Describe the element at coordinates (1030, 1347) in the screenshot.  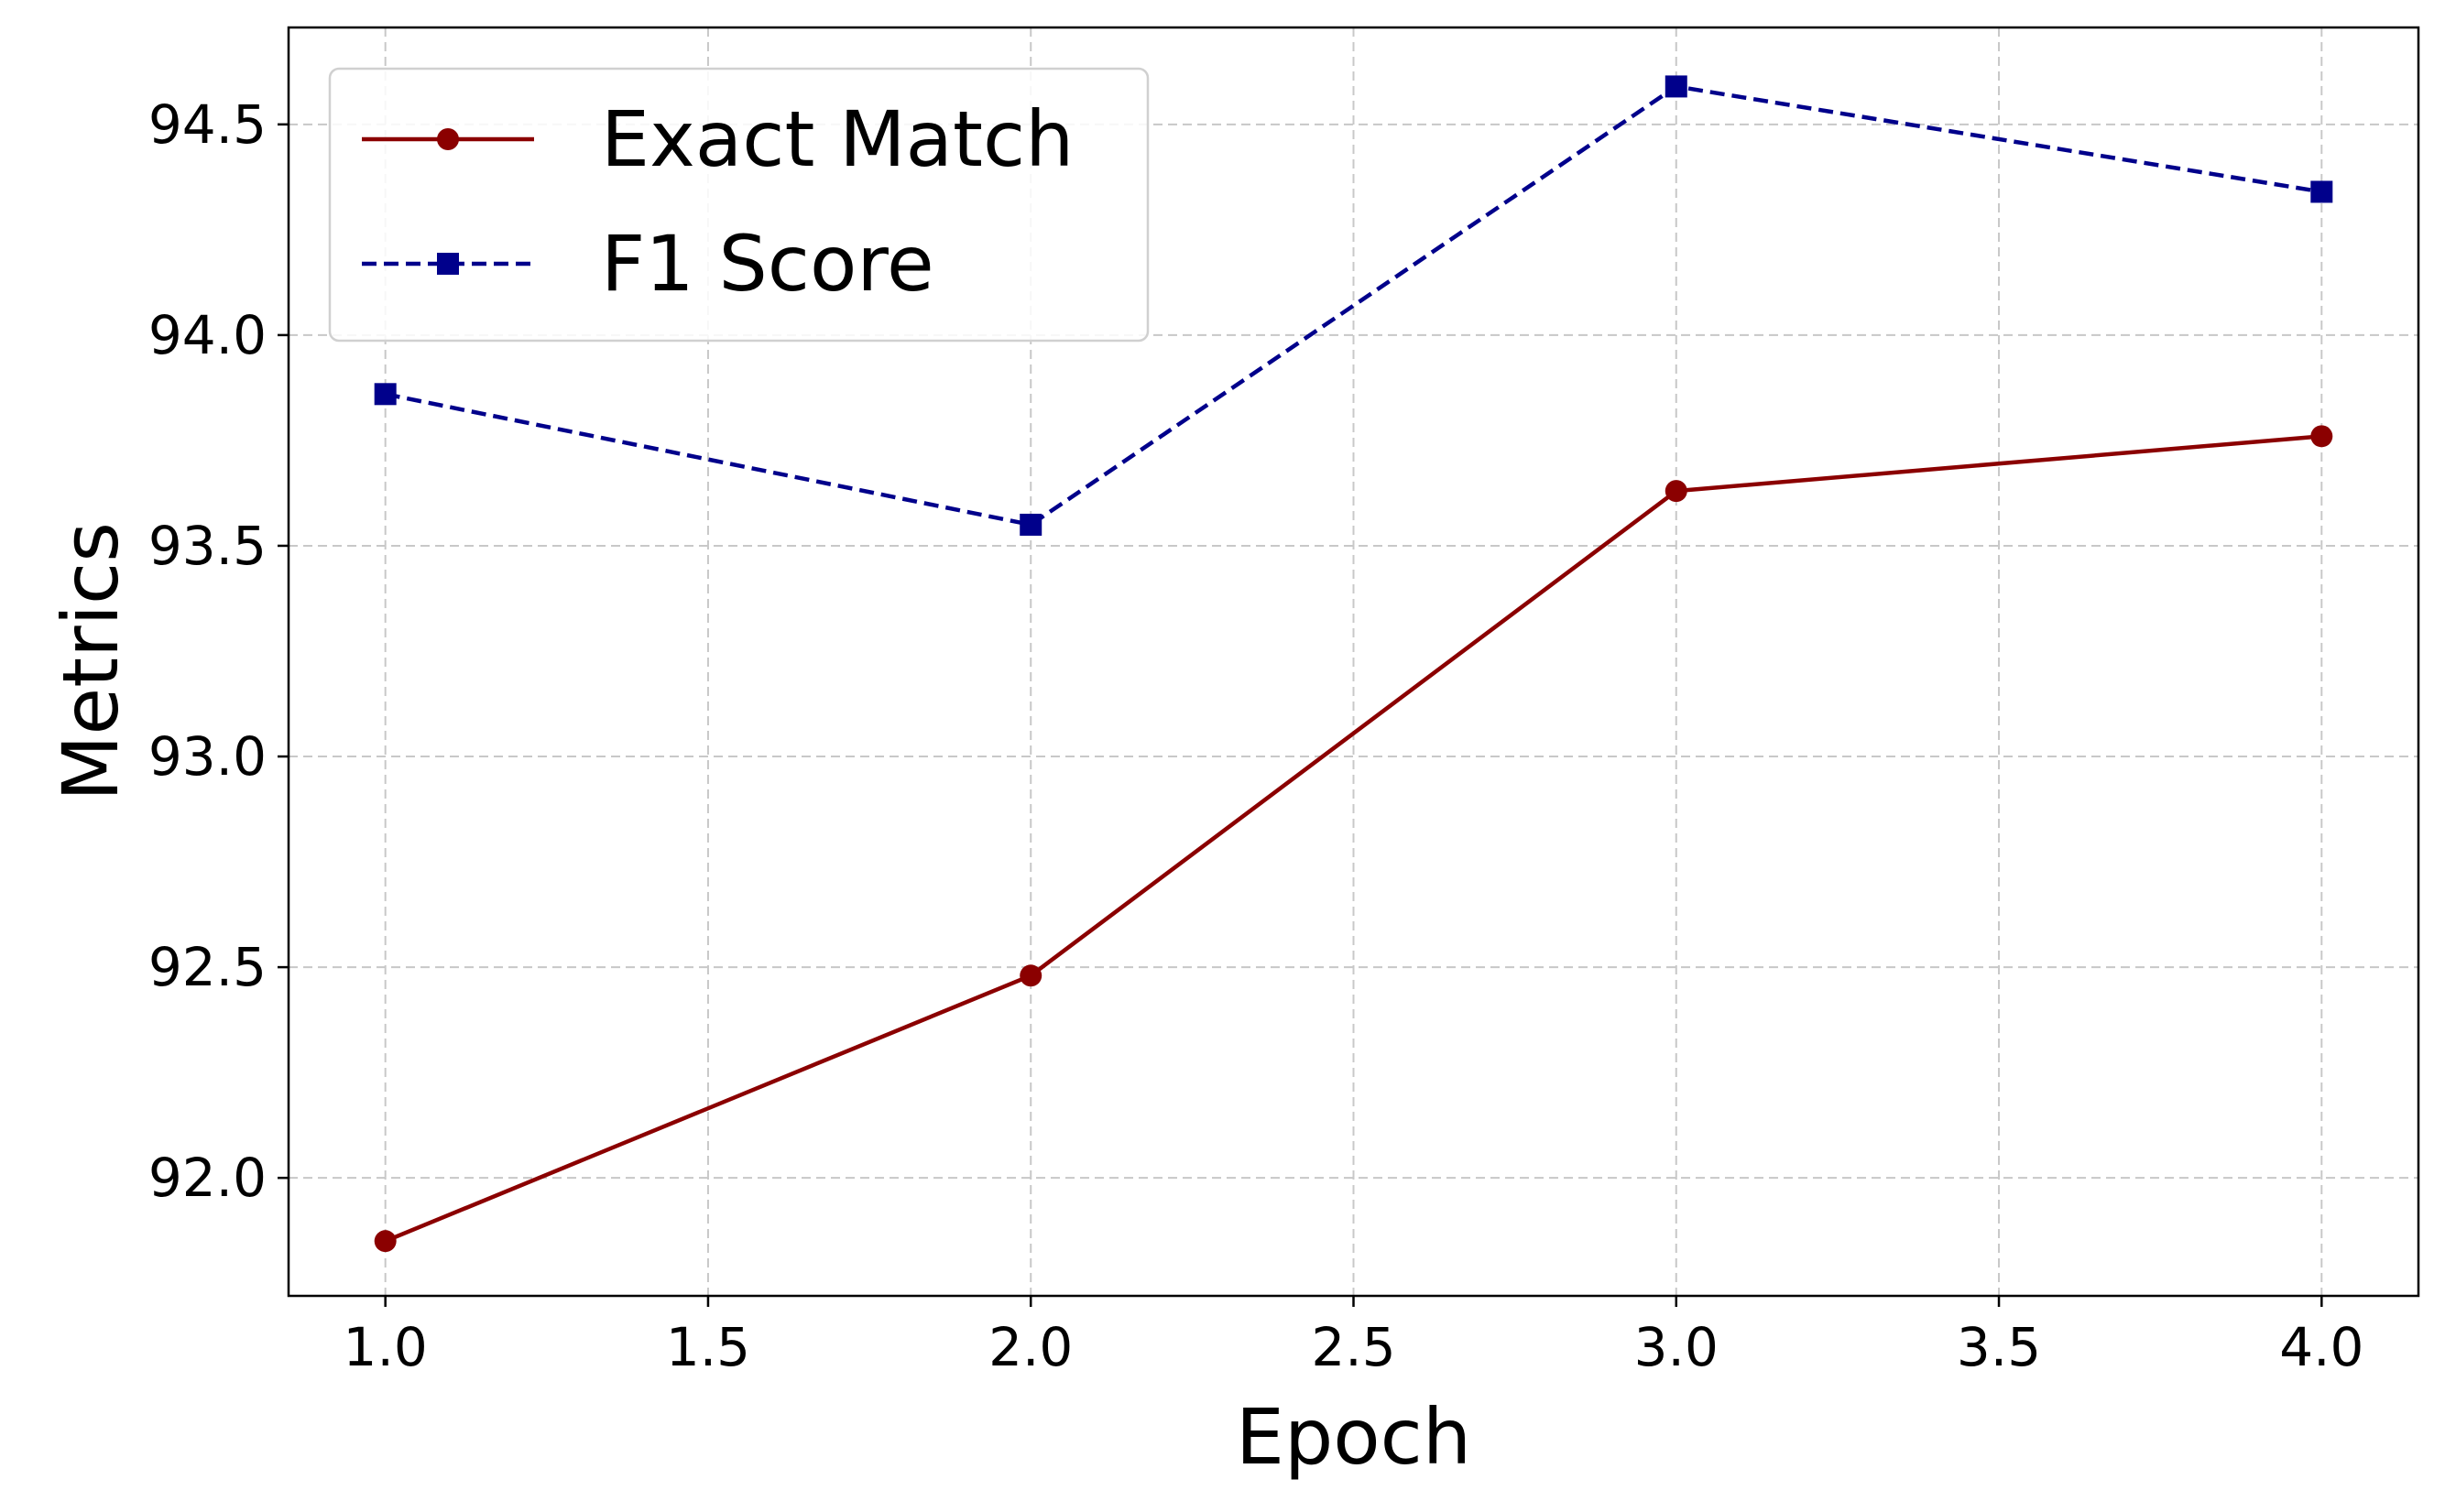
I see `x-tick-label: 2.0` at that location.